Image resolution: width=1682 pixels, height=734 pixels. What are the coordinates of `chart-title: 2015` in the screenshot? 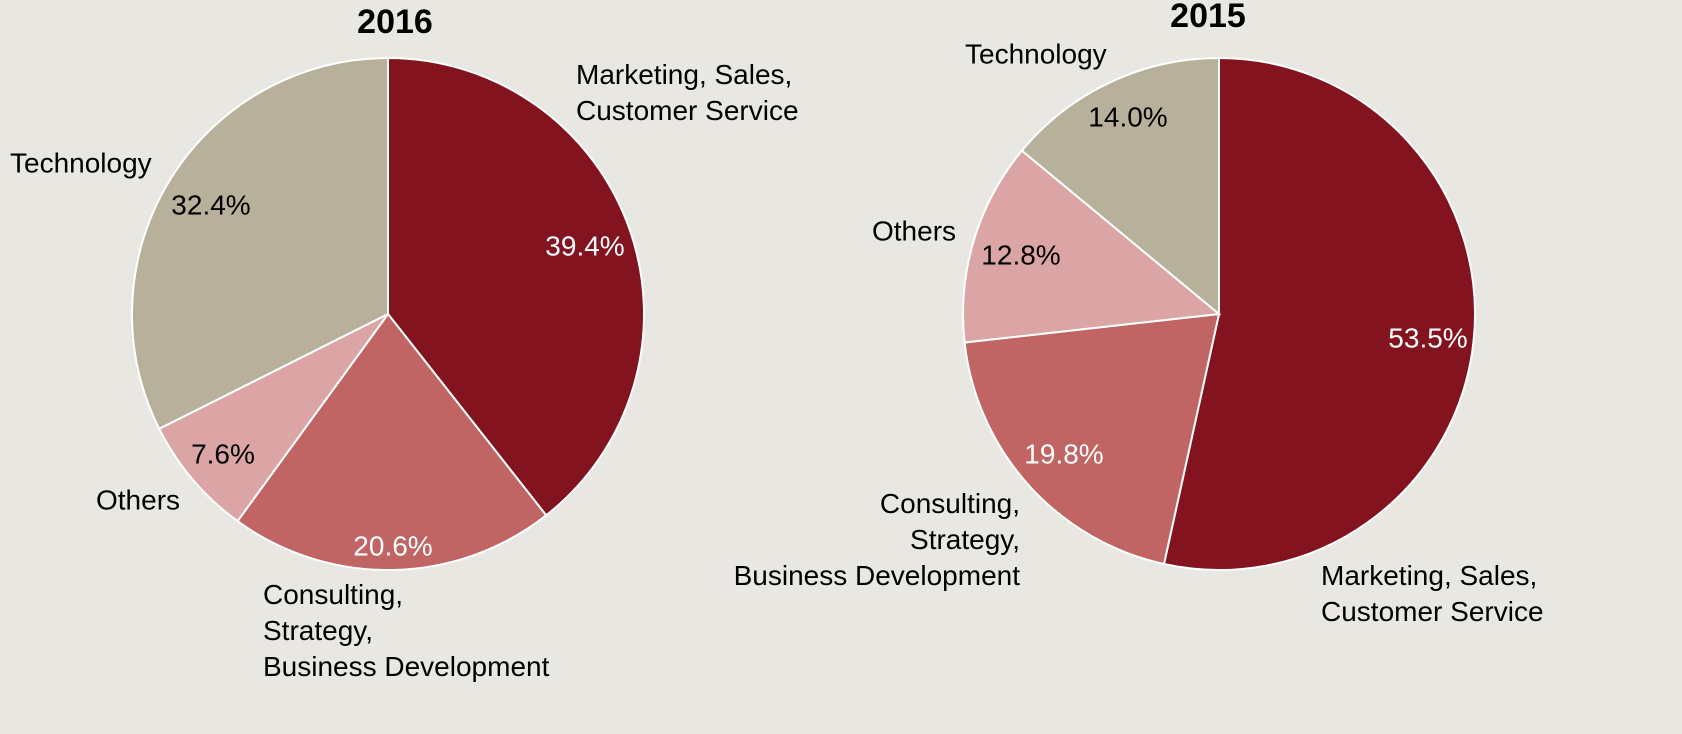 It's located at (1208, 17).